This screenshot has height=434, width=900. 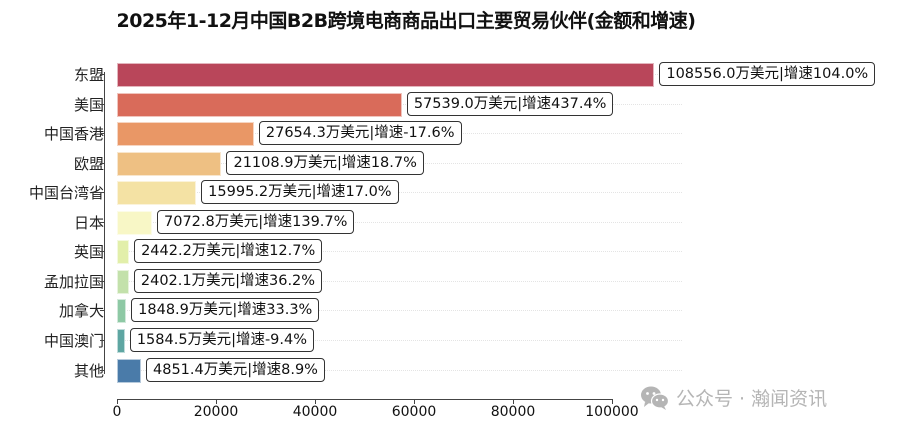 I want to click on bar-row: 美国 57539.0万美元|增速437.4%, so click(x=450, y=104).